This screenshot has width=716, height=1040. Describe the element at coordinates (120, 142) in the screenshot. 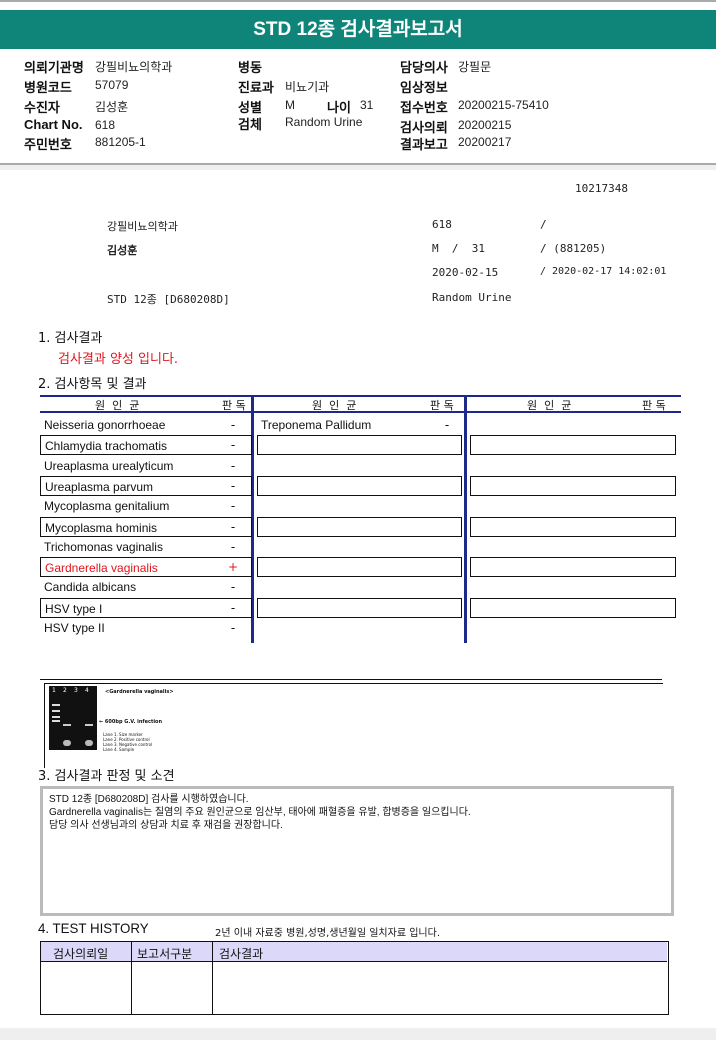

I see `info-value: 881205-1` at that location.